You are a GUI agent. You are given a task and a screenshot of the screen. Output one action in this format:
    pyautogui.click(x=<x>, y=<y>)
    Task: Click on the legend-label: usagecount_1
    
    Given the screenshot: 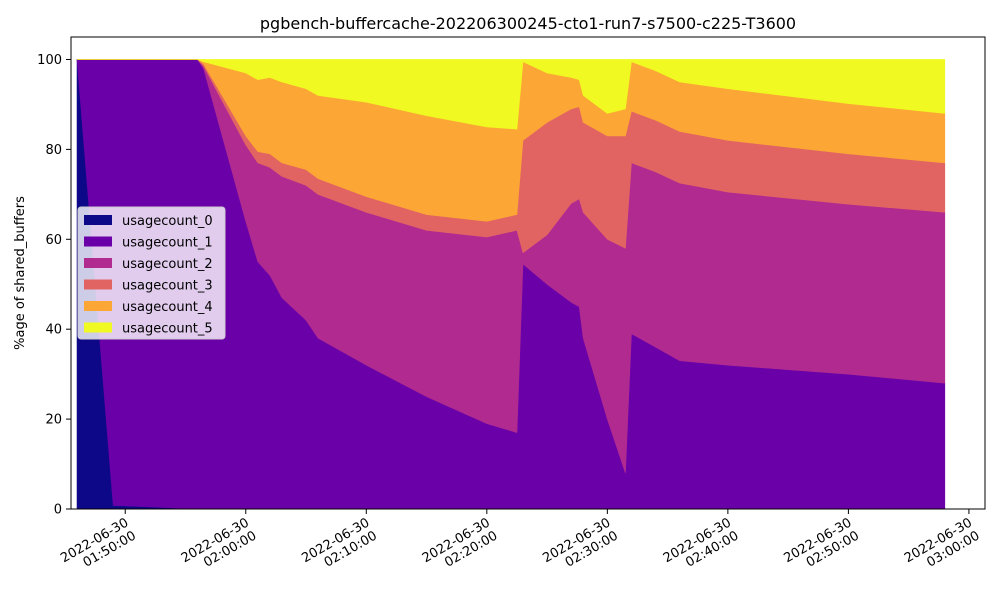 What is the action you would take?
    pyautogui.click(x=167, y=243)
    